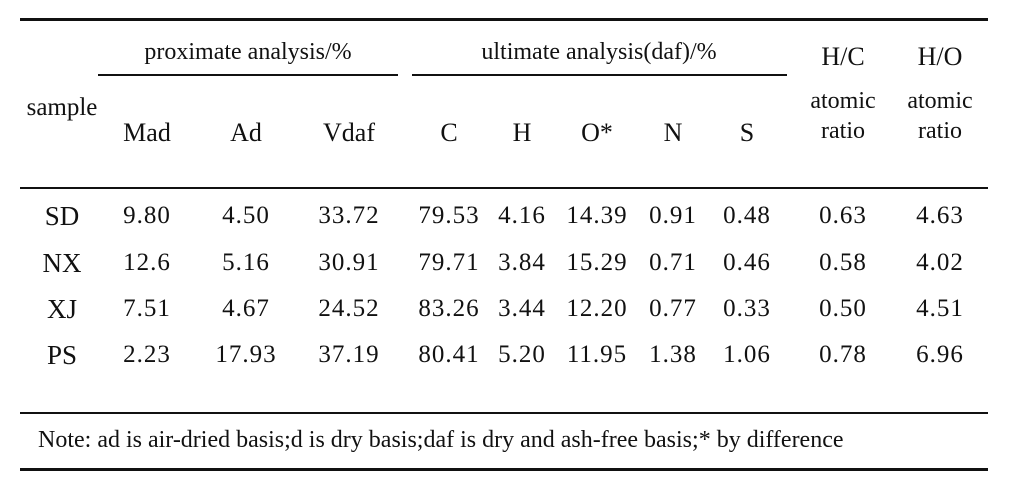  What do you see at coordinates (940, 101) in the screenshot?
I see `ho-line2: atomic` at bounding box center [940, 101].